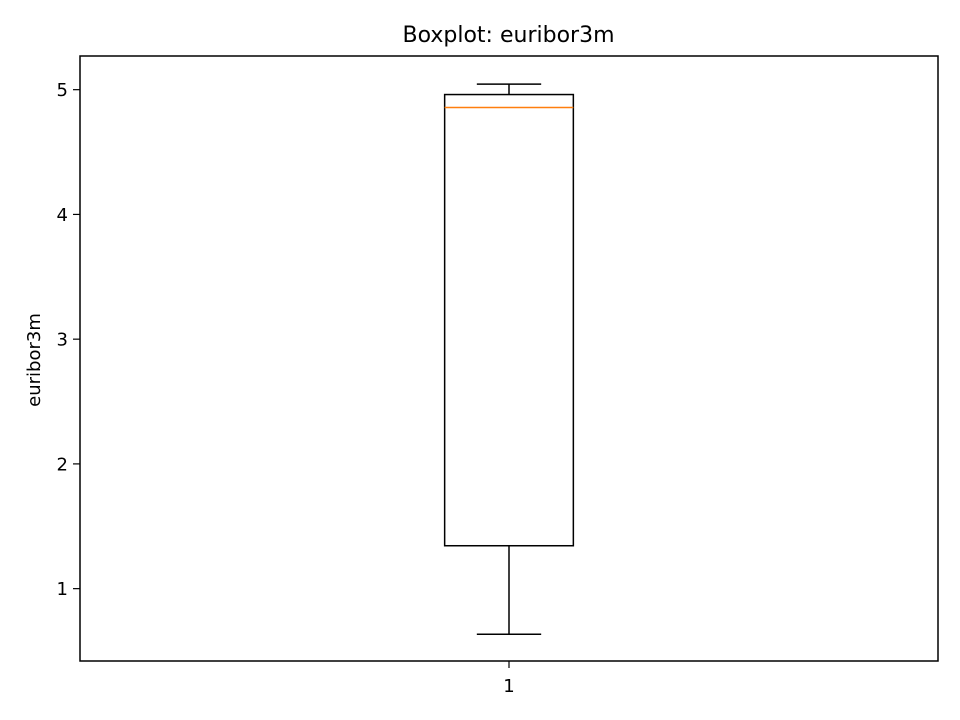 Image resolution: width=960 pixels, height=720 pixels. What do you see at coordinates (508, 686) in the screenshot?
I see `x-tick-label-1: 1` at bounding box center [508, 686].